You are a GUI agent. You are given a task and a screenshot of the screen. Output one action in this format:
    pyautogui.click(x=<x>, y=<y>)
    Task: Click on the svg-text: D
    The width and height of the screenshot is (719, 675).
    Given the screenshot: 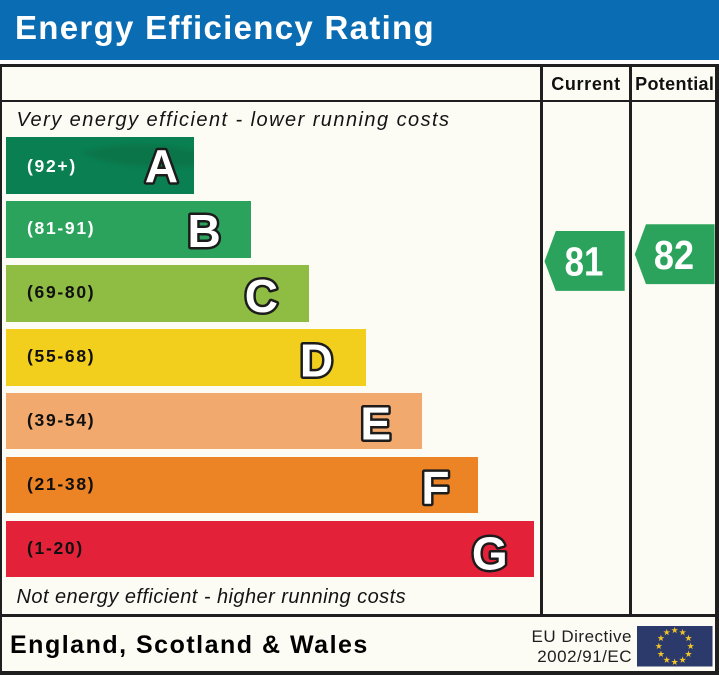 What is the action you would take?
    pyautogui.click(x=316, y=361)
    